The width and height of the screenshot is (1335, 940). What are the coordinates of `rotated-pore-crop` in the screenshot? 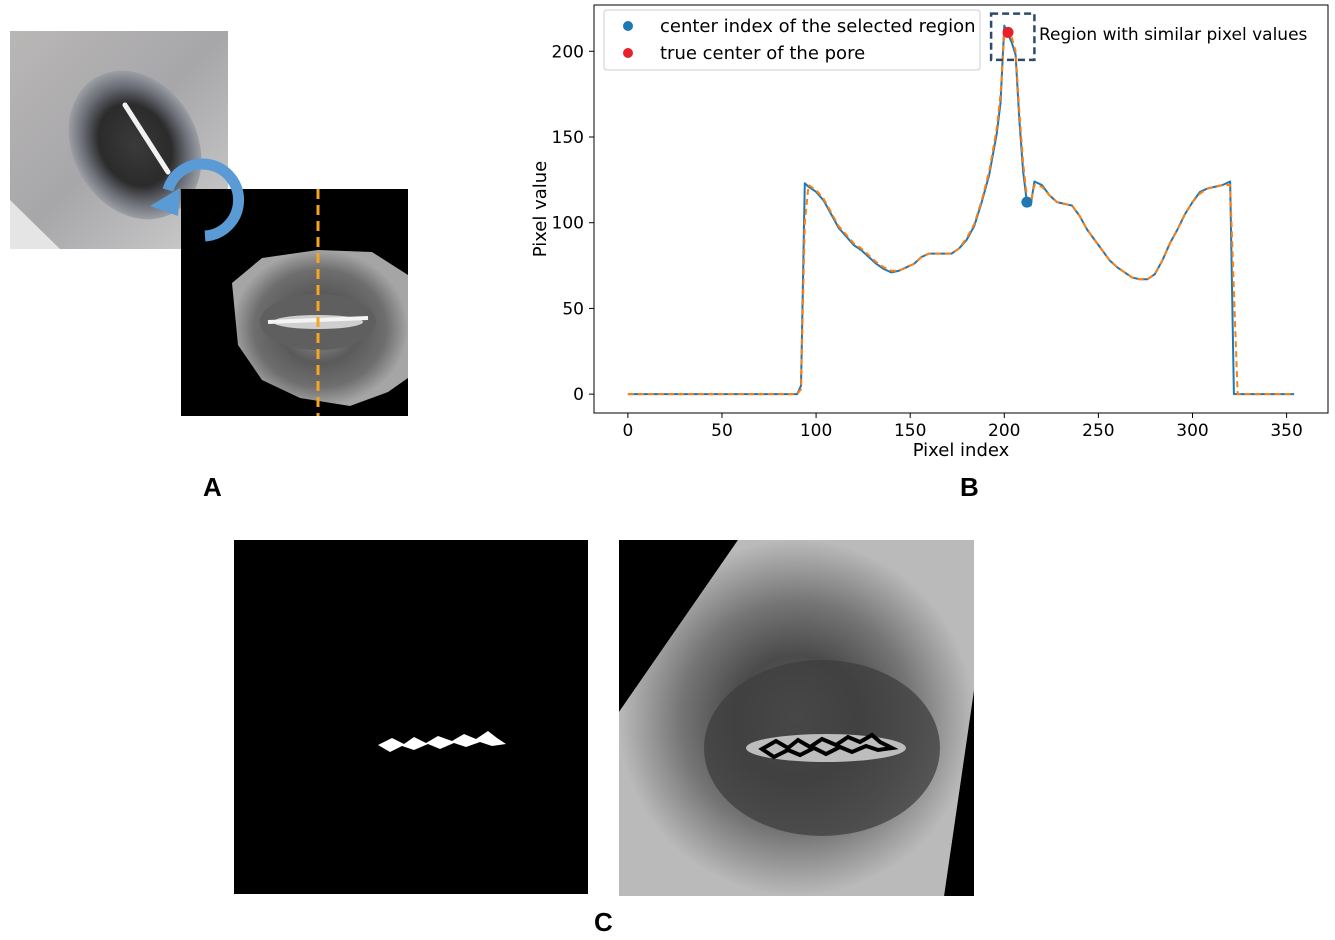 It's located at (294, 302).